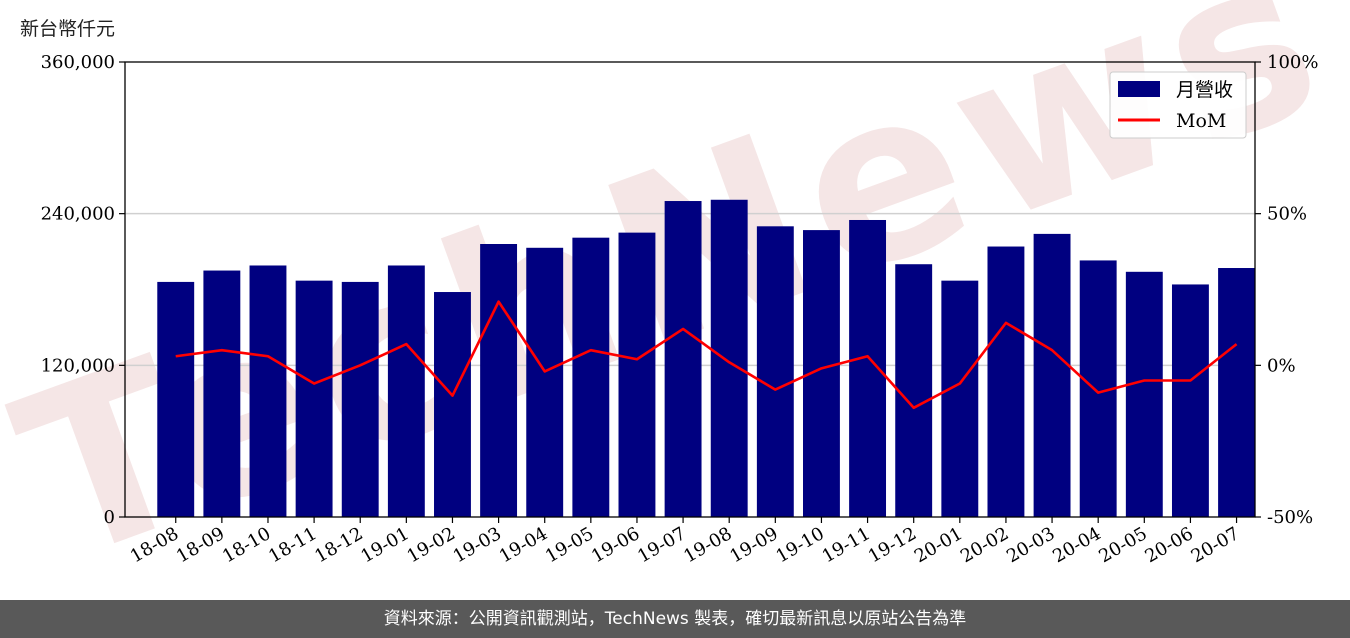 The image size is (1350, 638). Describe the element at coordinates (938, 545) in the screenshot. I see `x-tick-label: 20-01` at that location.